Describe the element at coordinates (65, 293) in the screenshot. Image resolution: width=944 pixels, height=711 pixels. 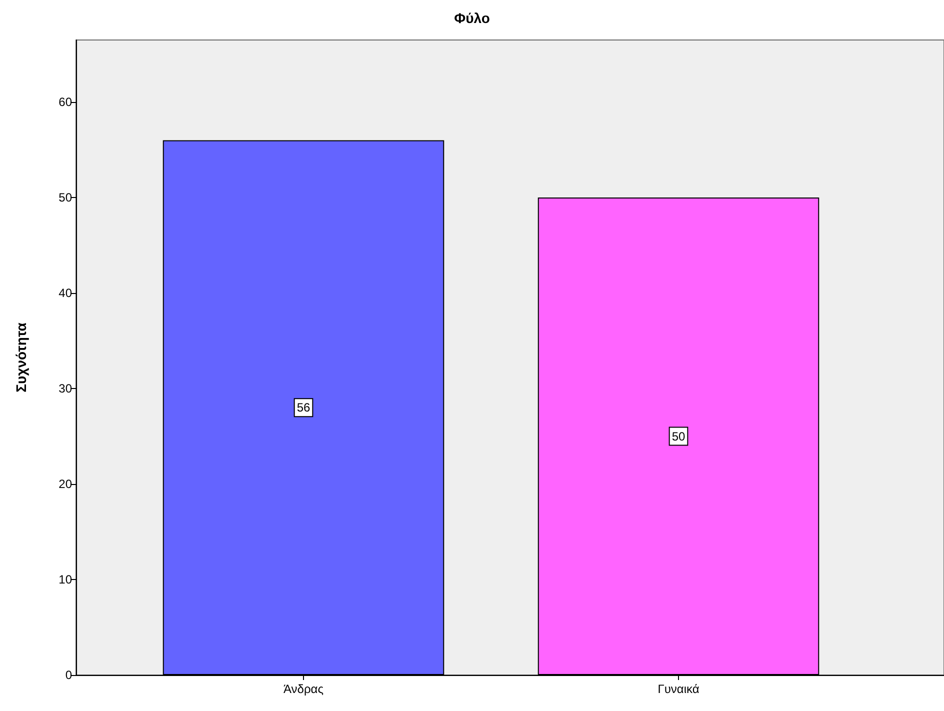
I see `y-tick-label: 40` at that location.